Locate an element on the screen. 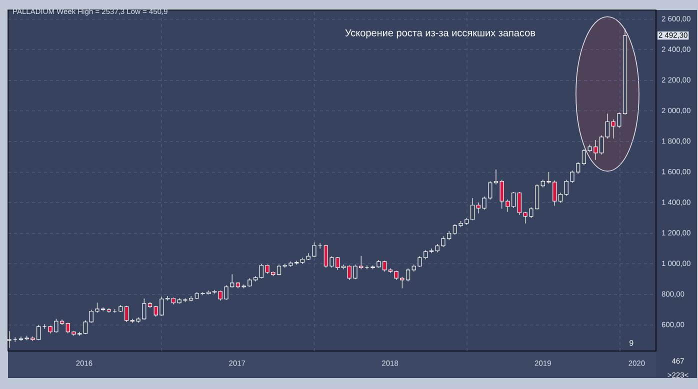  annotation: Ускорение роста из-за иссякших запасов is located at coordinates (440, 33).